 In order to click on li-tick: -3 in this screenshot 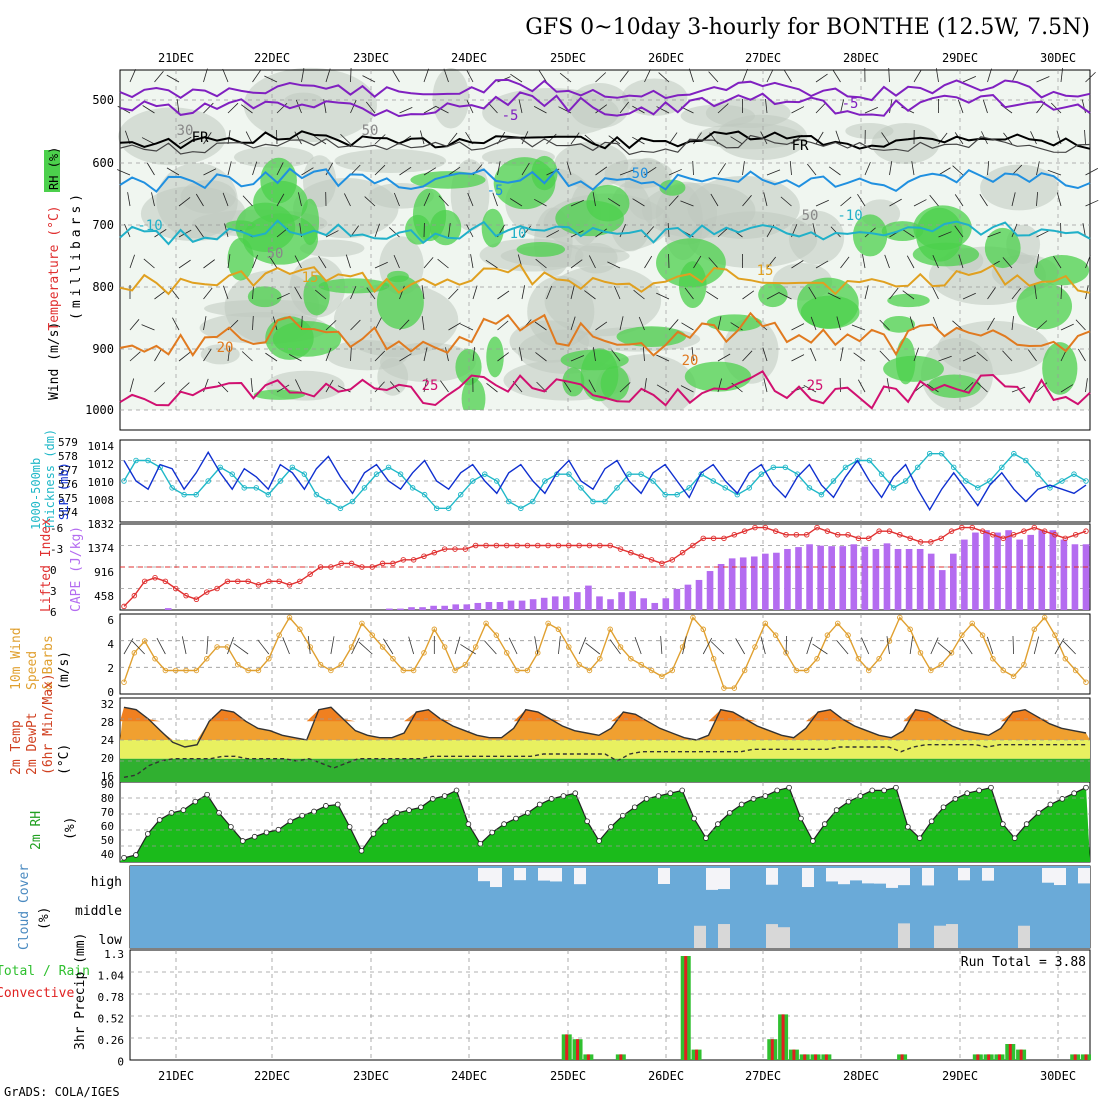, I will do `click(56, 549)`.